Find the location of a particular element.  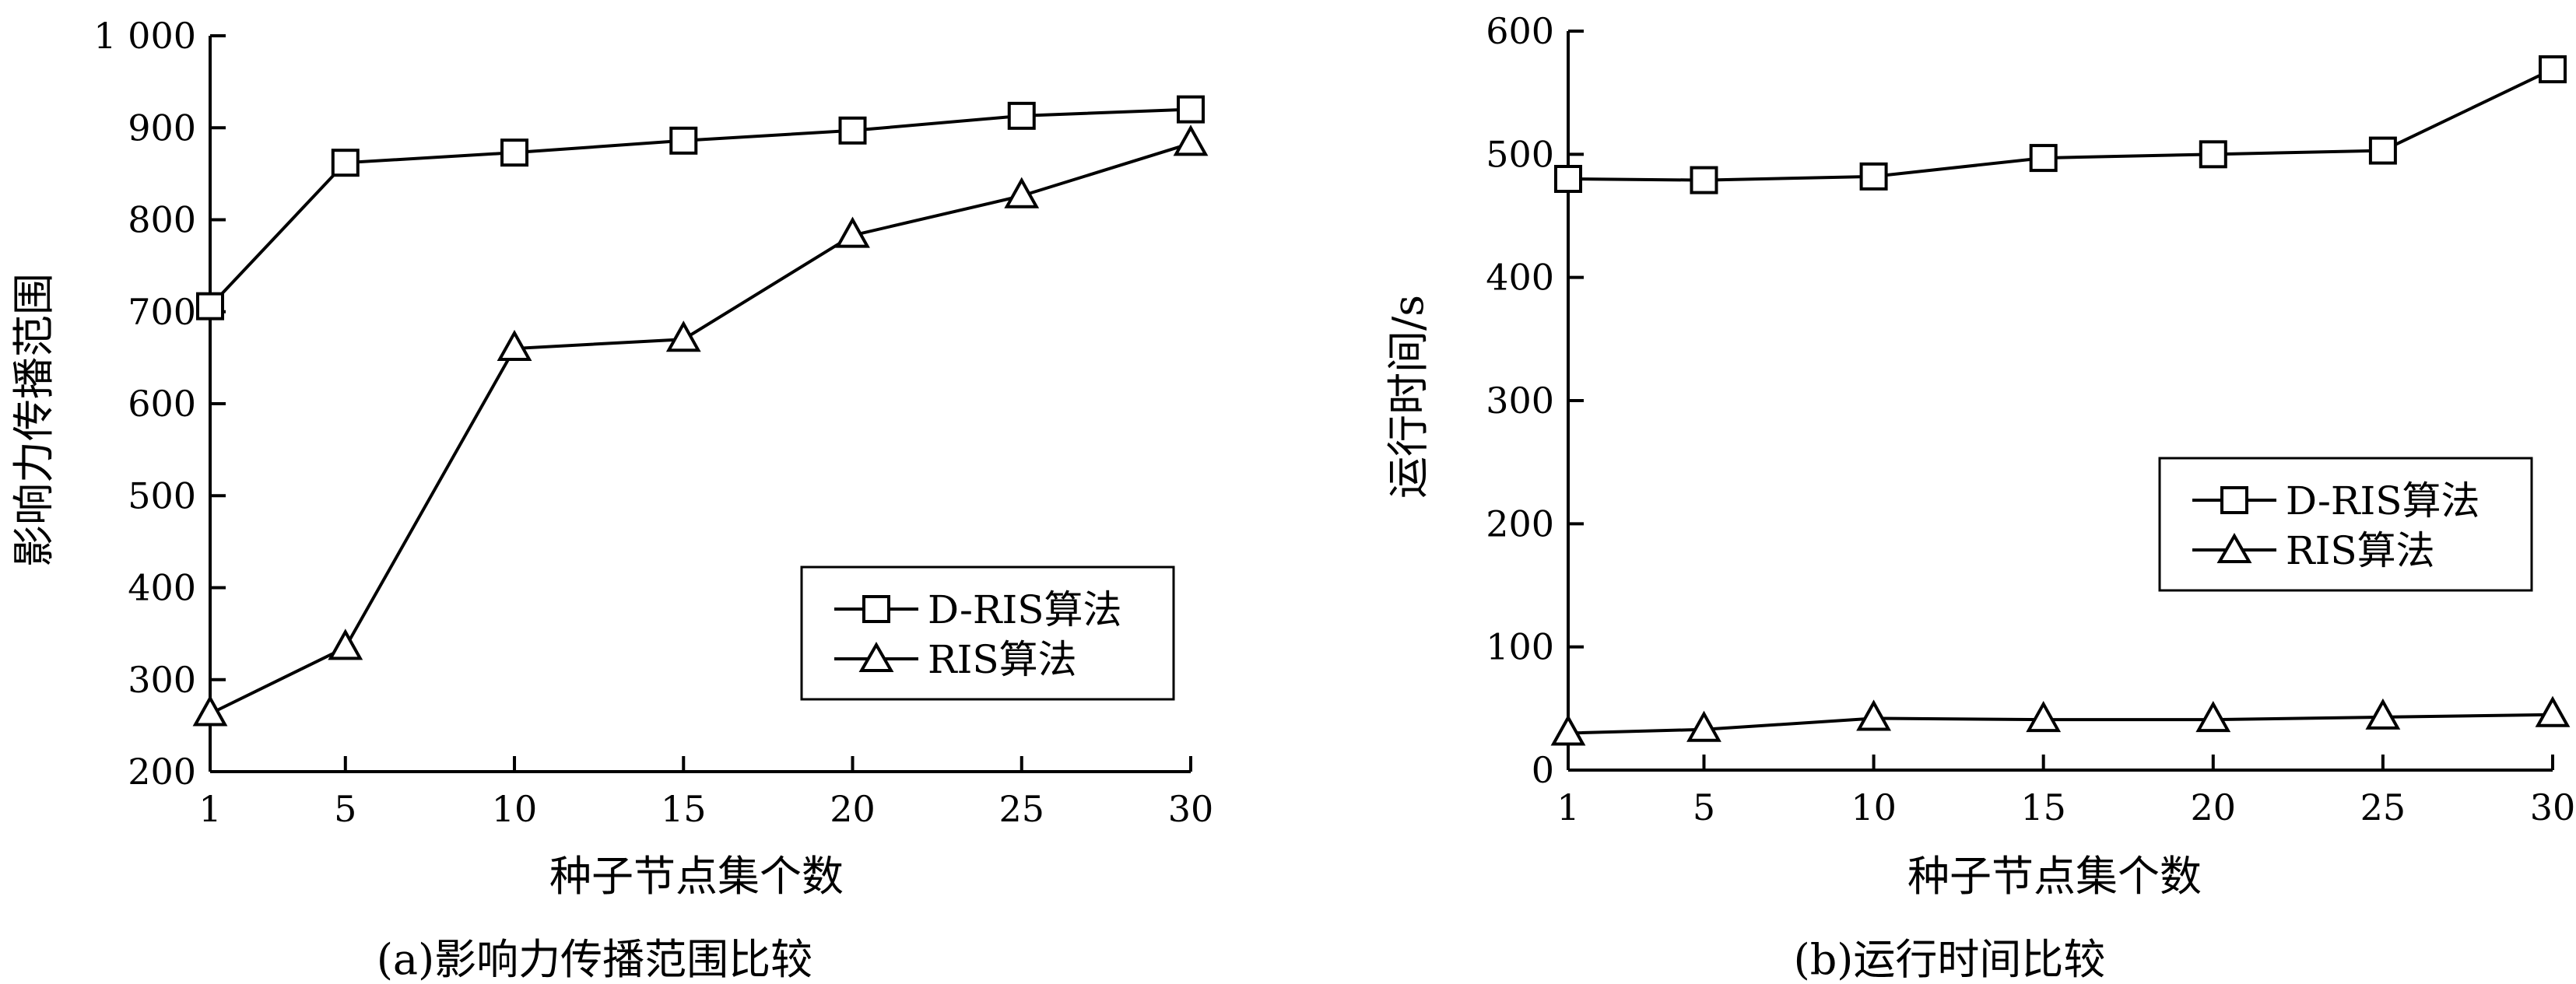

chart-a-y-axis-title: 影响力传播范围 is located at coordinates (34, 420).